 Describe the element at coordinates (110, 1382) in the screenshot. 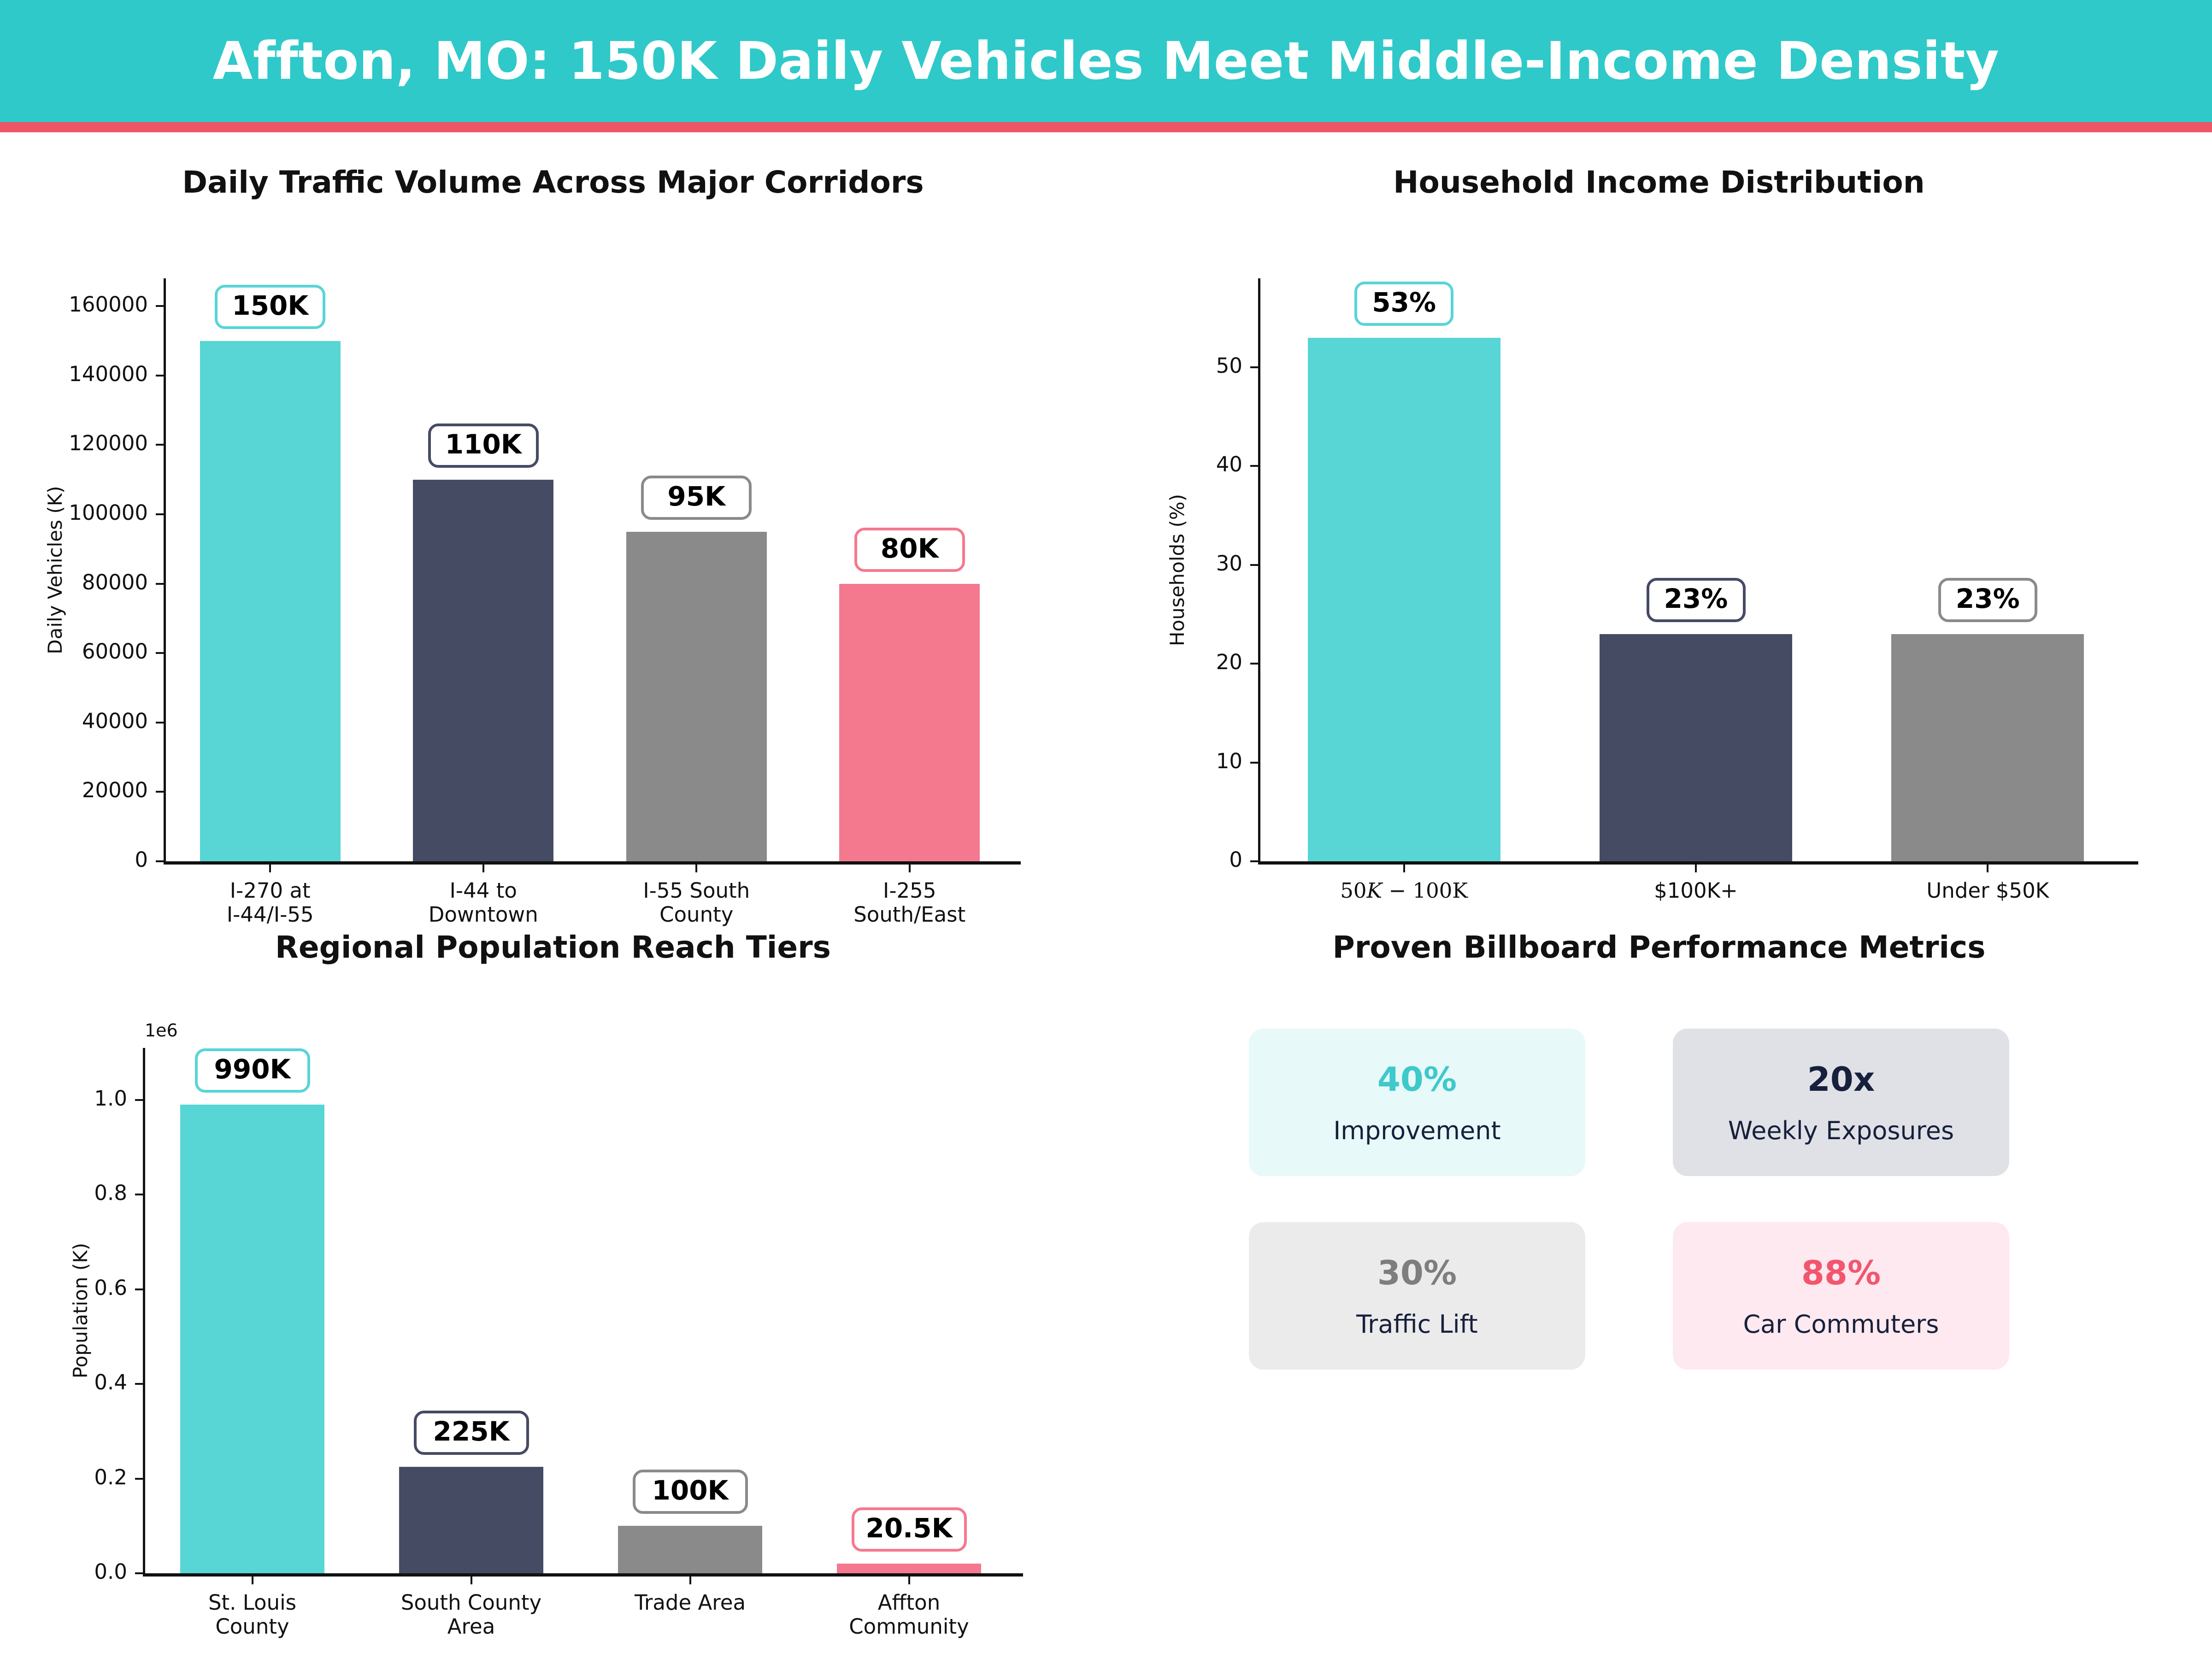

I see `y-tick-label: 0.4` at that location.